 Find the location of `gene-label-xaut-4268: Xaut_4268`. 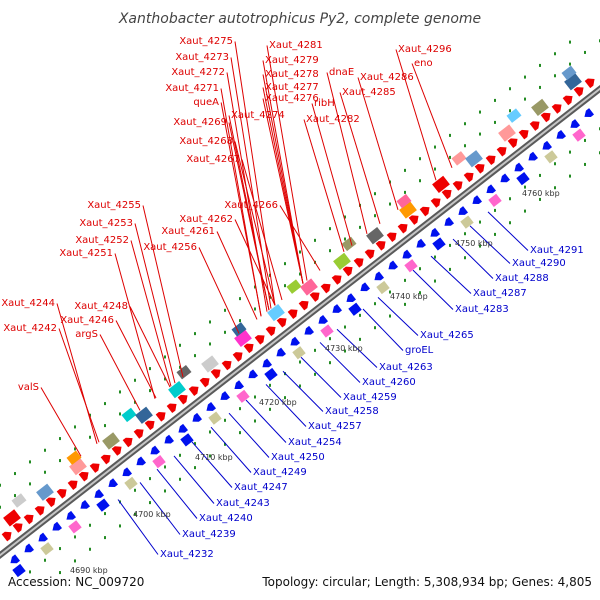

gene-label-xaut-4268: Xaut_4268 is located at coordinates (206, 141).